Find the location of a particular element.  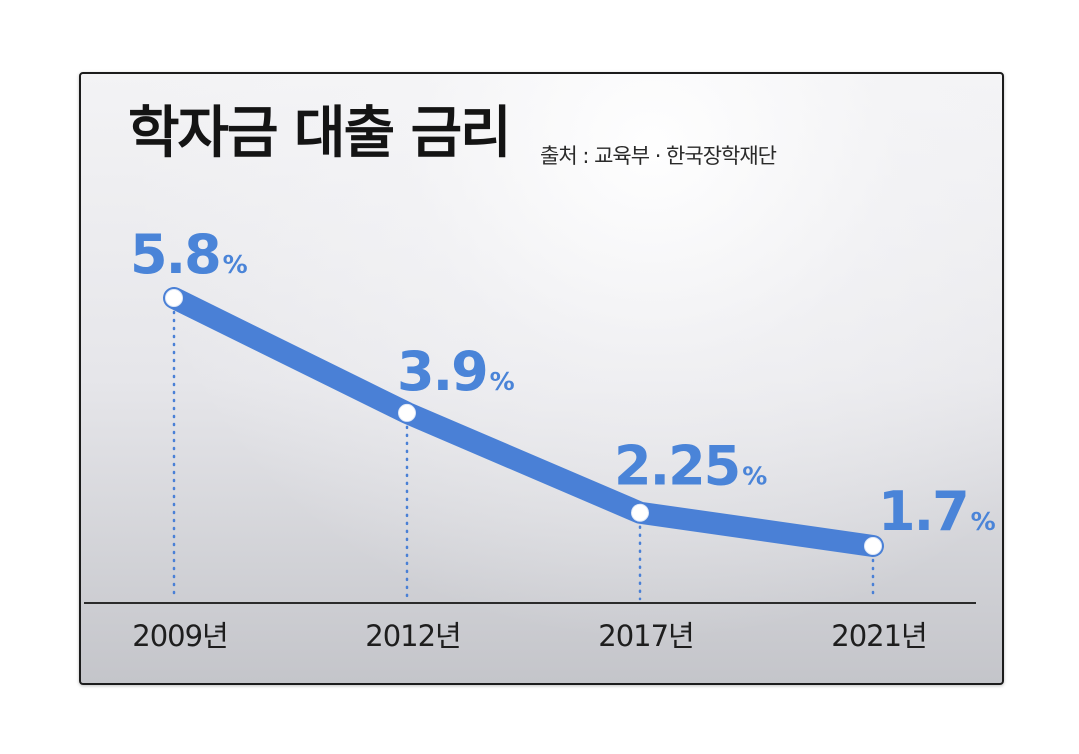

x-tick-label: 2009년 is located at coordinates (179, 636).